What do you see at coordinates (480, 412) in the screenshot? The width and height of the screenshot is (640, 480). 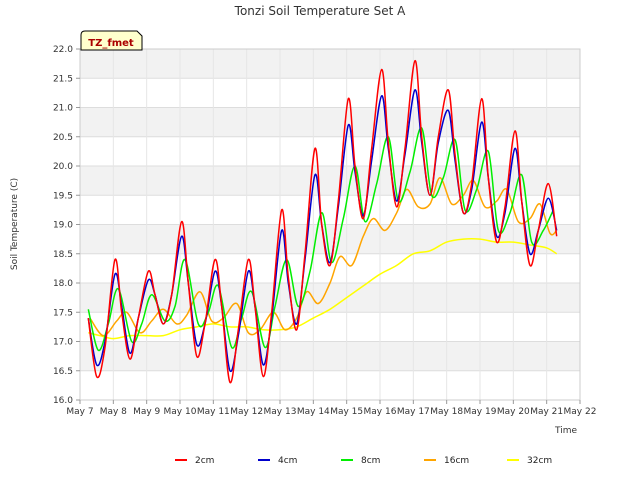 I see `x-tick-label: May 19` at bounding box center [480, 412].